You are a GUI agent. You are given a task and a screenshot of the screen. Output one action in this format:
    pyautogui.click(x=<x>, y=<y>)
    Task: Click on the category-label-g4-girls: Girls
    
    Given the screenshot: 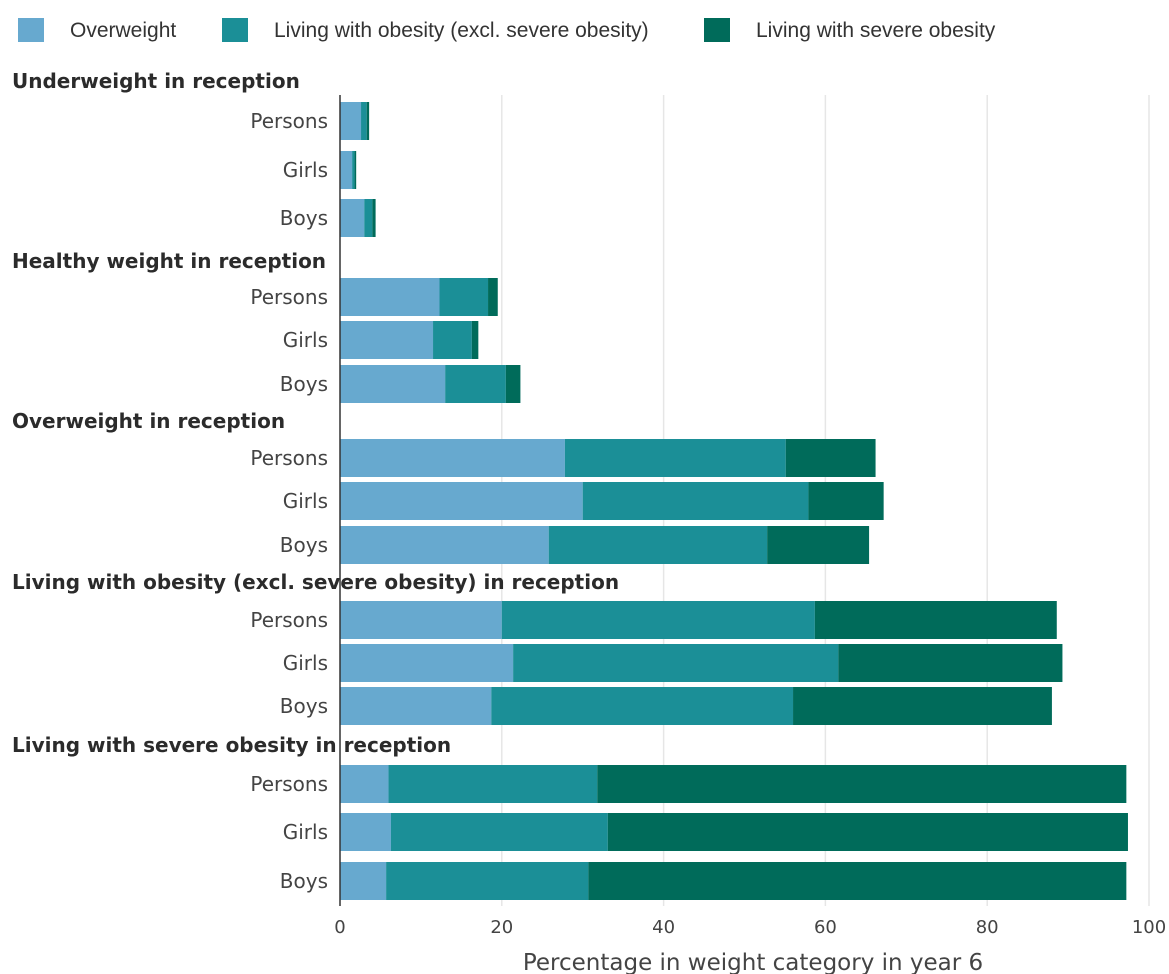 What is the action you would take?
    pyautogui.click(x=305, y=663)
    